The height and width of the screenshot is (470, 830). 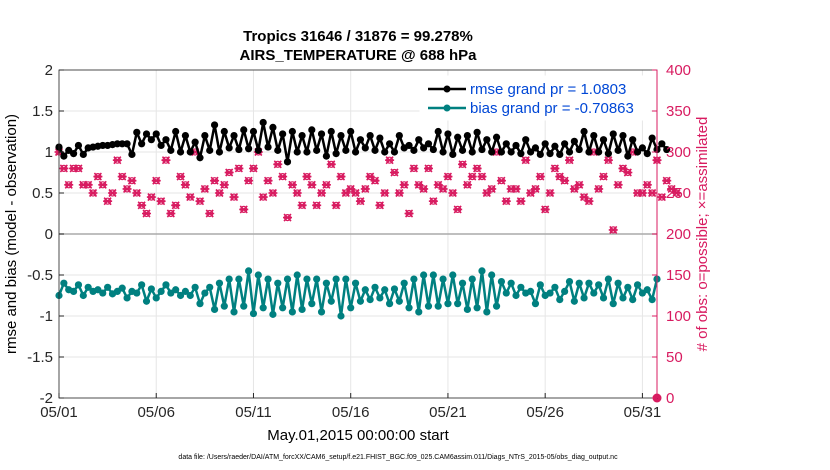 What do you see at coordinates (40, 357) in the screenshot?
I see `left-tick-label: -1.5` at bounding box center [40, 357].